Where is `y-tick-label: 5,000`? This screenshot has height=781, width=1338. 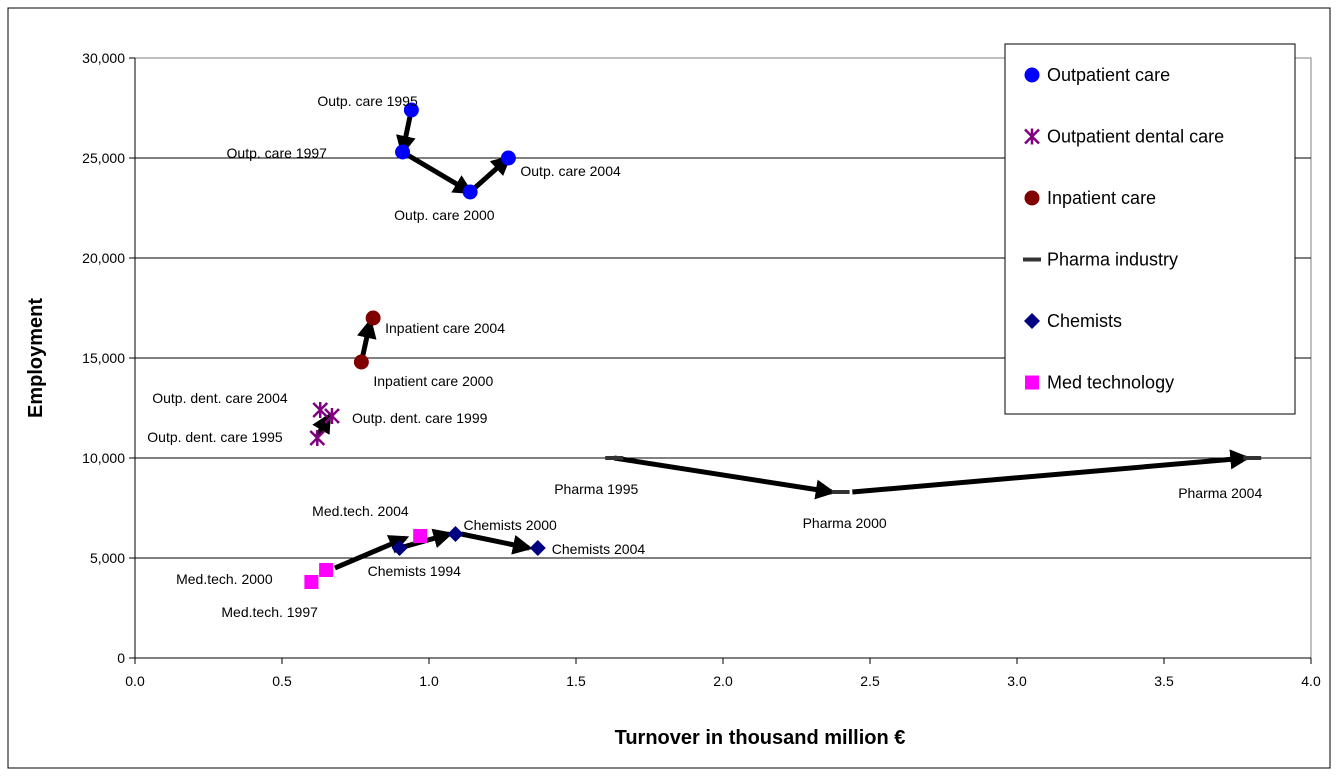
y-tick-label: 5,000 is located at coordinates (107, 558).